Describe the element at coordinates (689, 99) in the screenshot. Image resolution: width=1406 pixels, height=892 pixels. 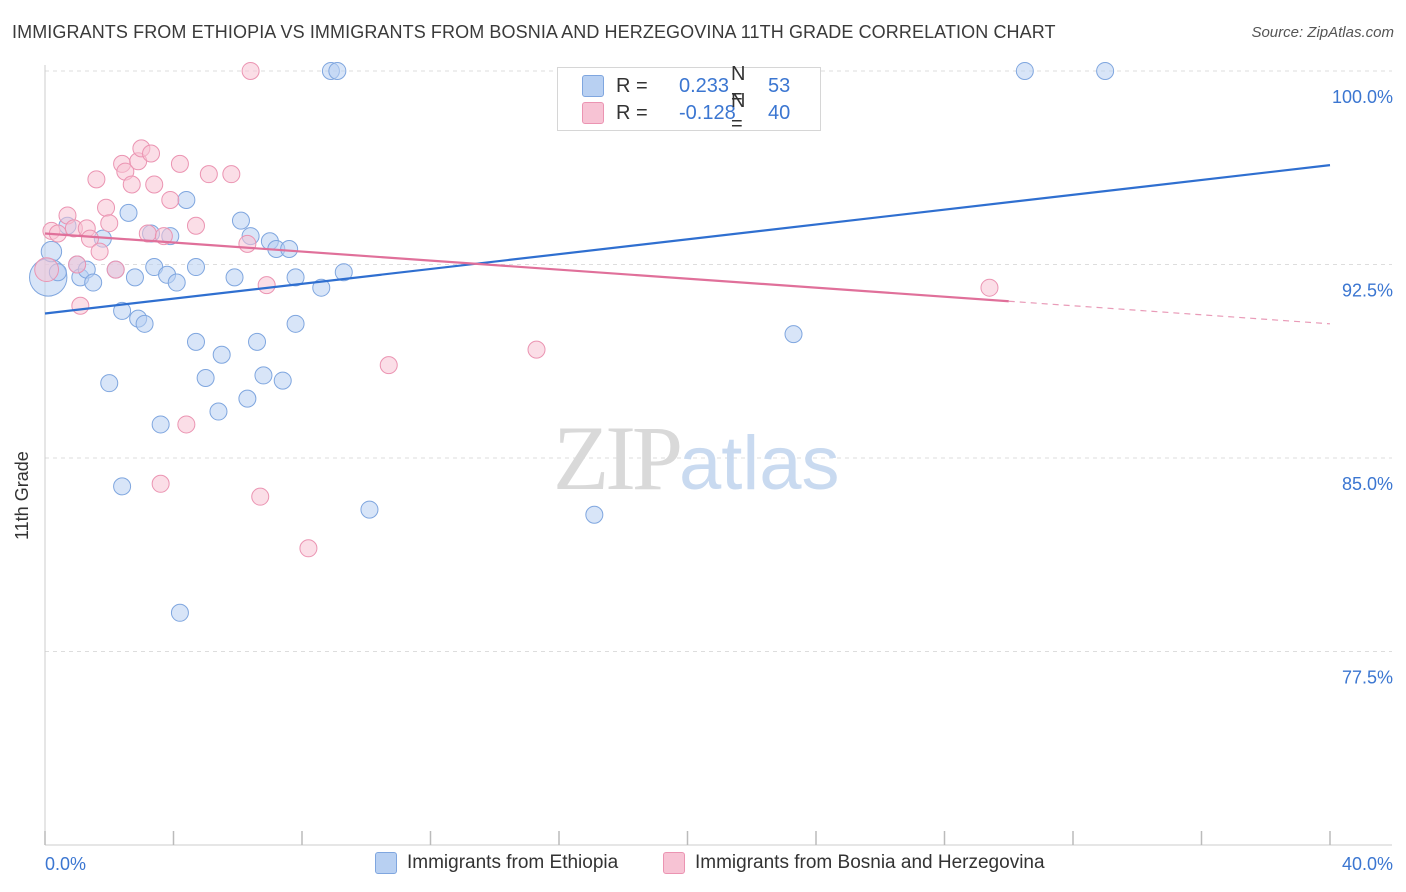
I see `stats-legend: R = 0.233 N = 53 R = -0.128 N = 40` at that location.